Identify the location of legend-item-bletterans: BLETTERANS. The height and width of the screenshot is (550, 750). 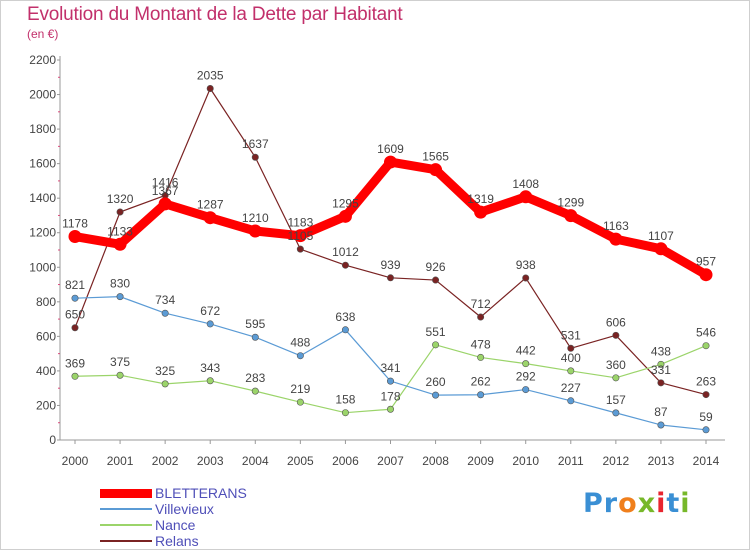
(200, 493).